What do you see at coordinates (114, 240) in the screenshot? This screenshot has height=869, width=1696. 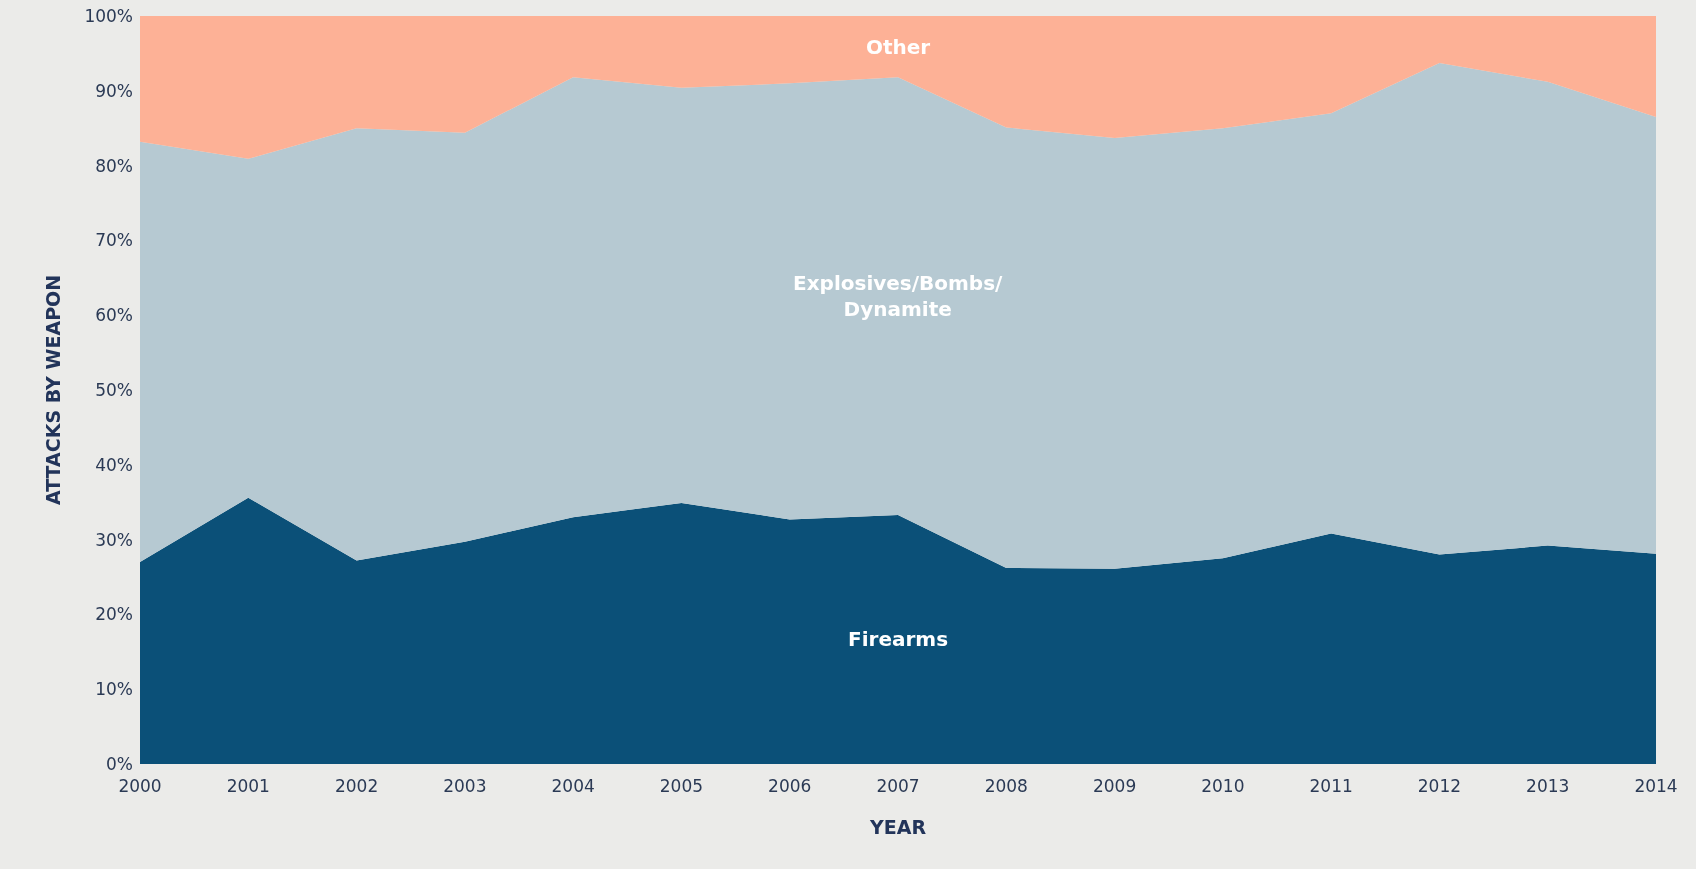 I see `y-tick-label: 70%` at bounding box center [114, 240].